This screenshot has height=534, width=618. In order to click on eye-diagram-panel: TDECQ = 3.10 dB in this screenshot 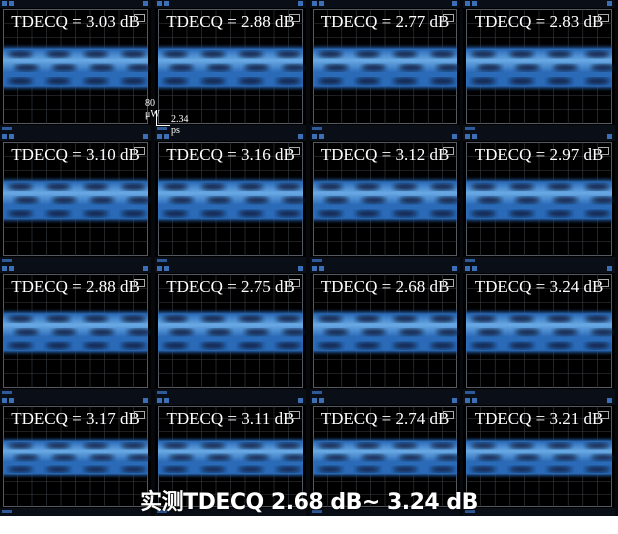, I will do `click(75, 199)`.